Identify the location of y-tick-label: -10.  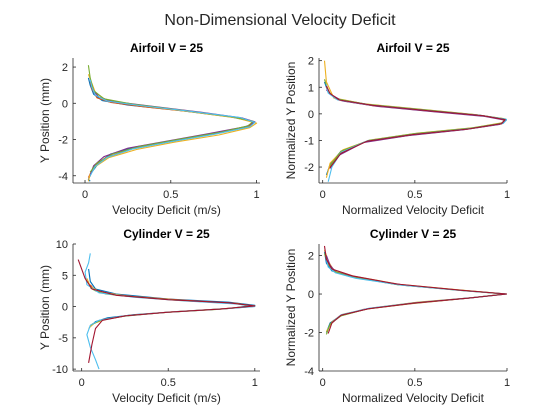
(60, 370).